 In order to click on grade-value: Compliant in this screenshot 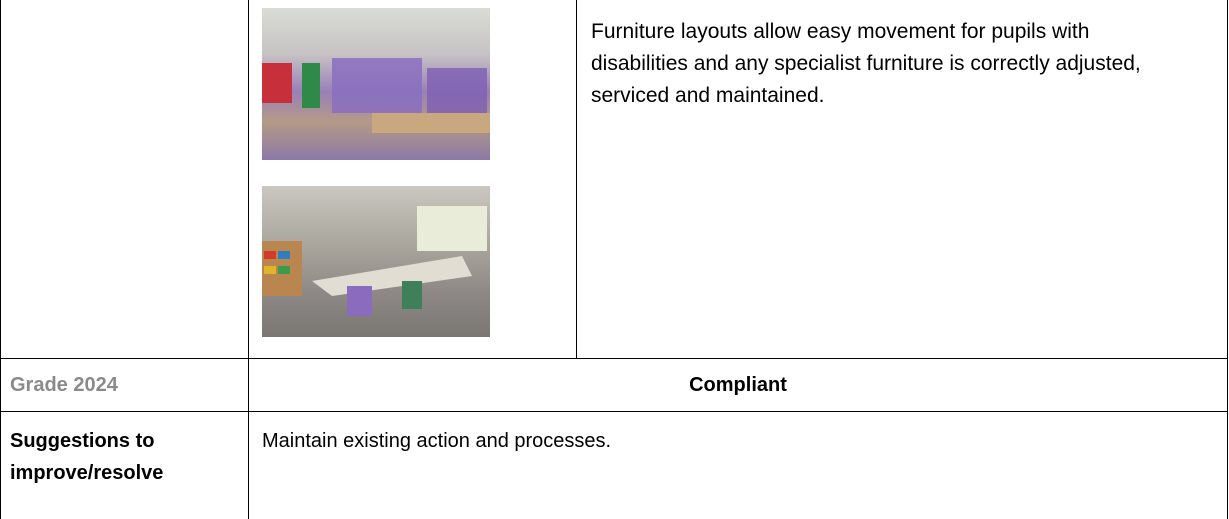, I will do `click(738, 385)`.